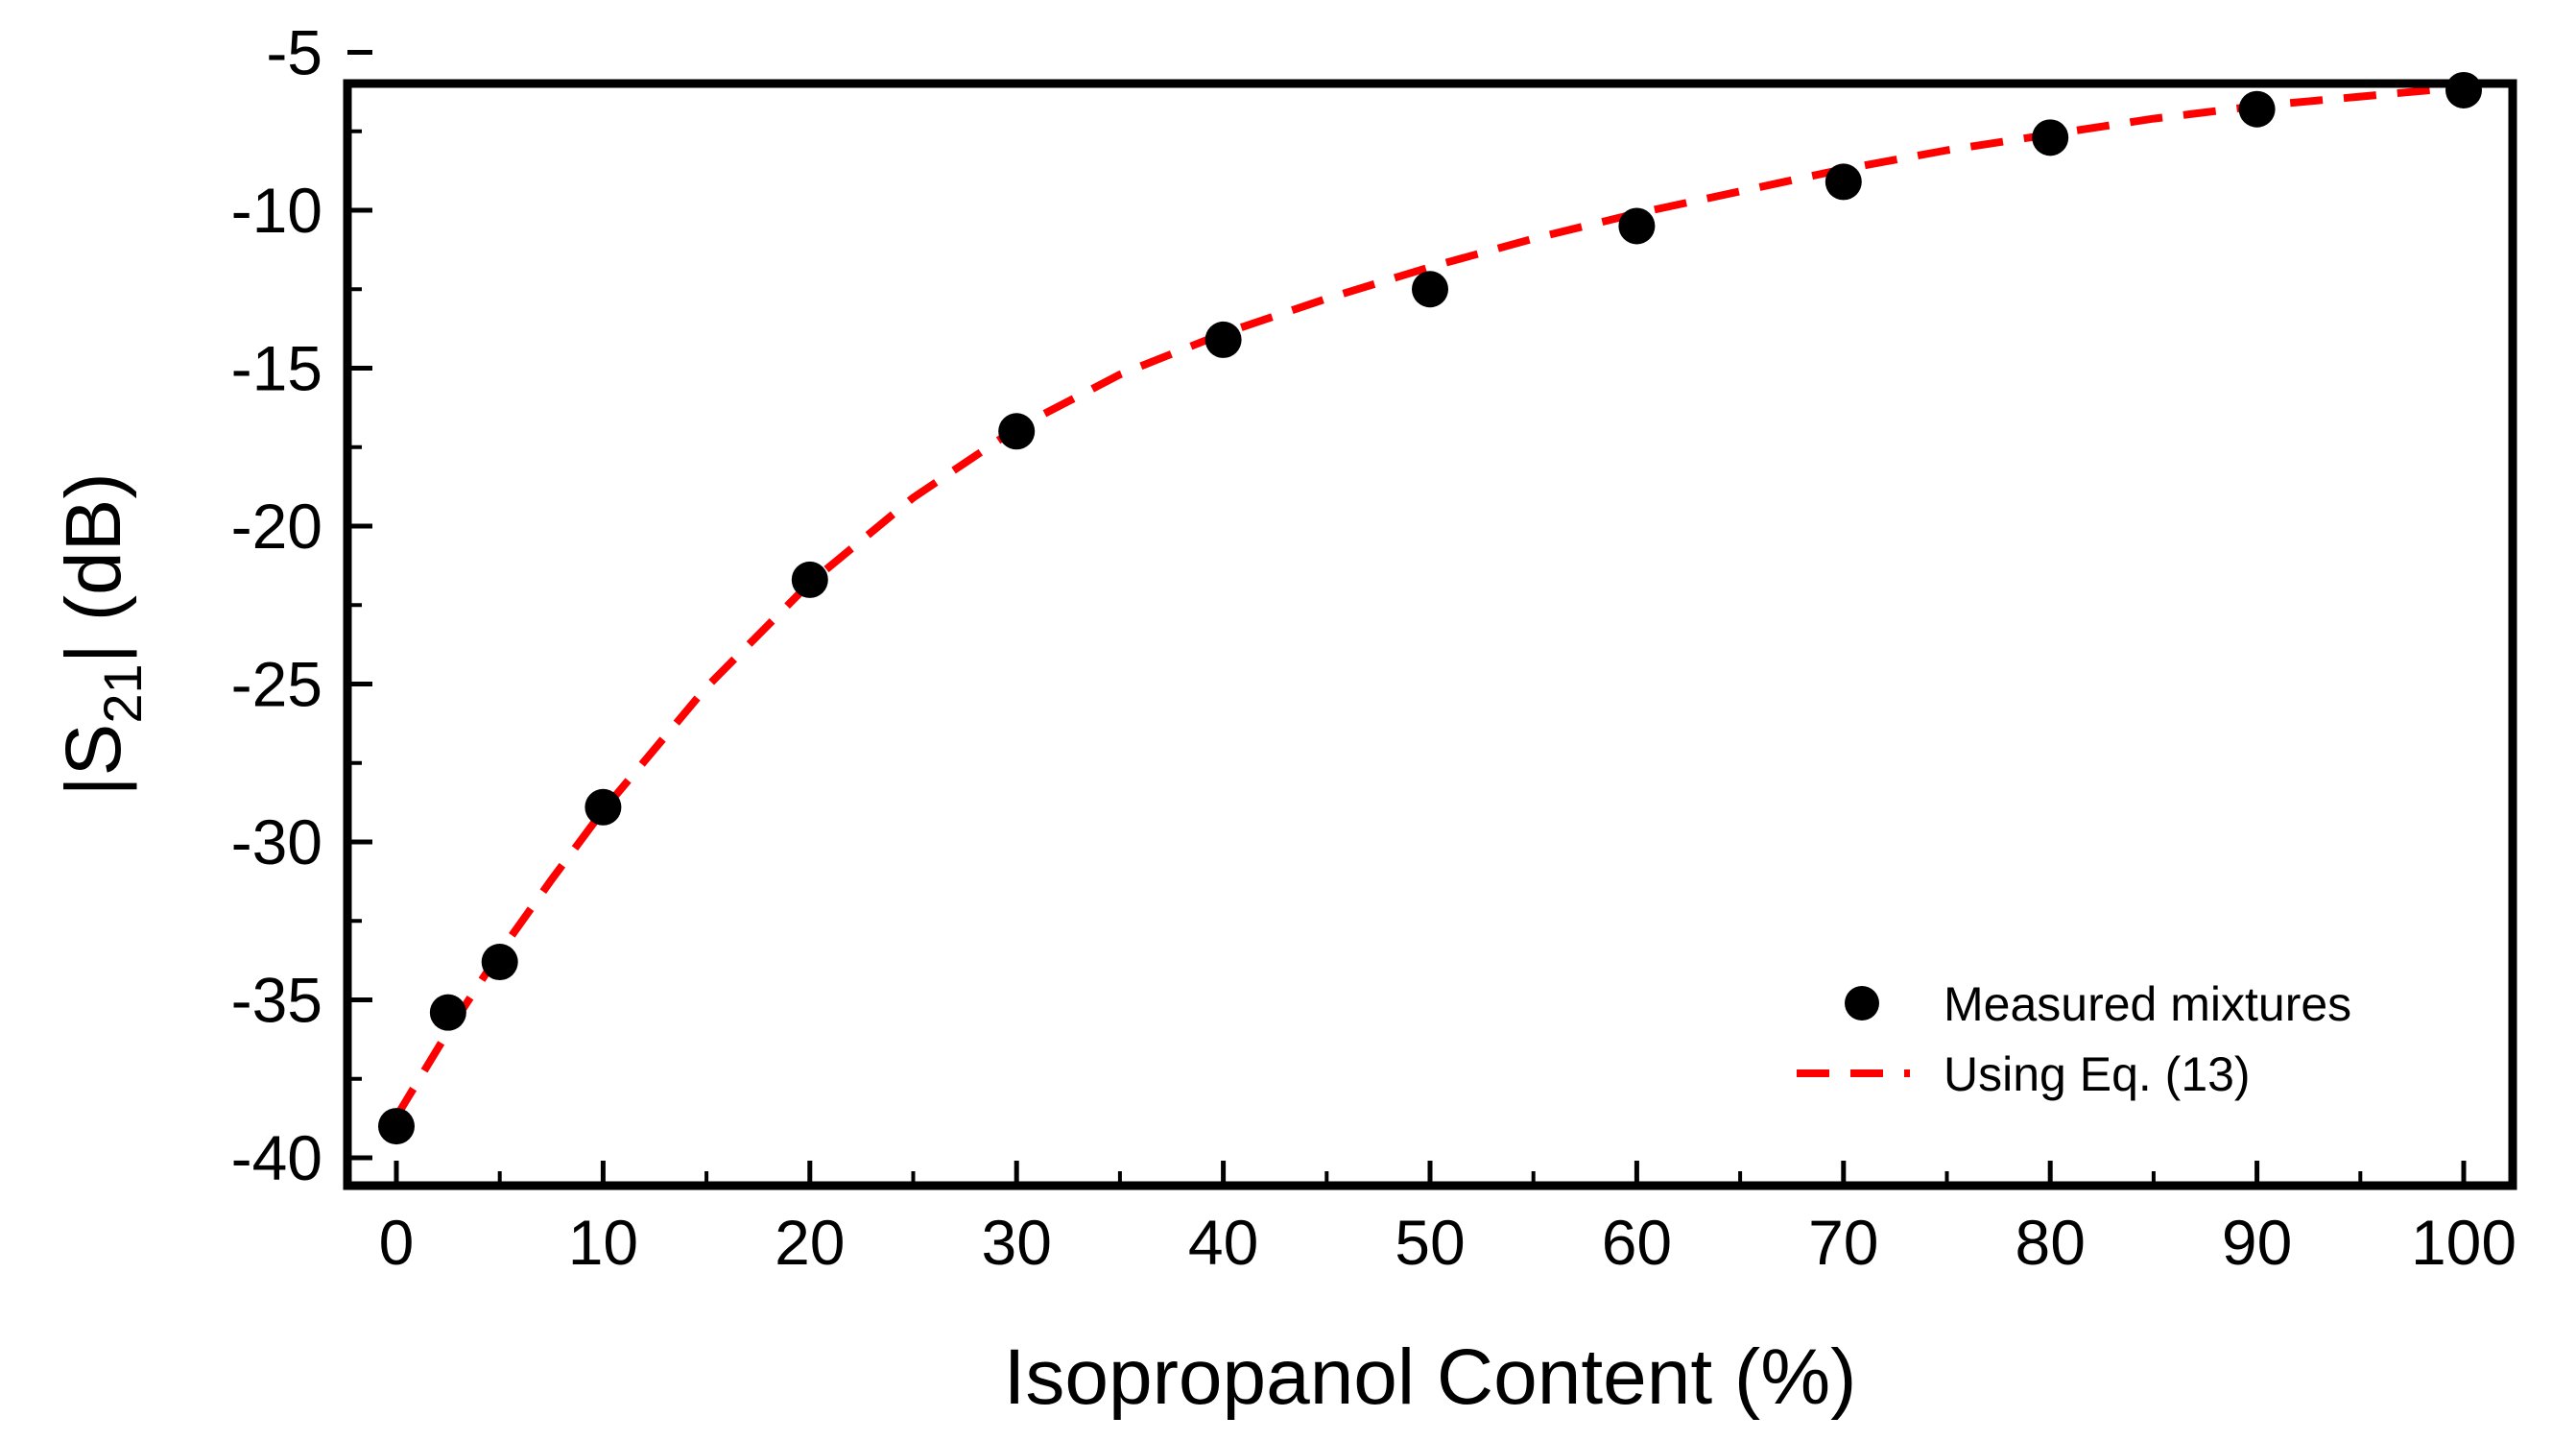  I want to click on x-tick-label: 60, so click(1637, 1243).